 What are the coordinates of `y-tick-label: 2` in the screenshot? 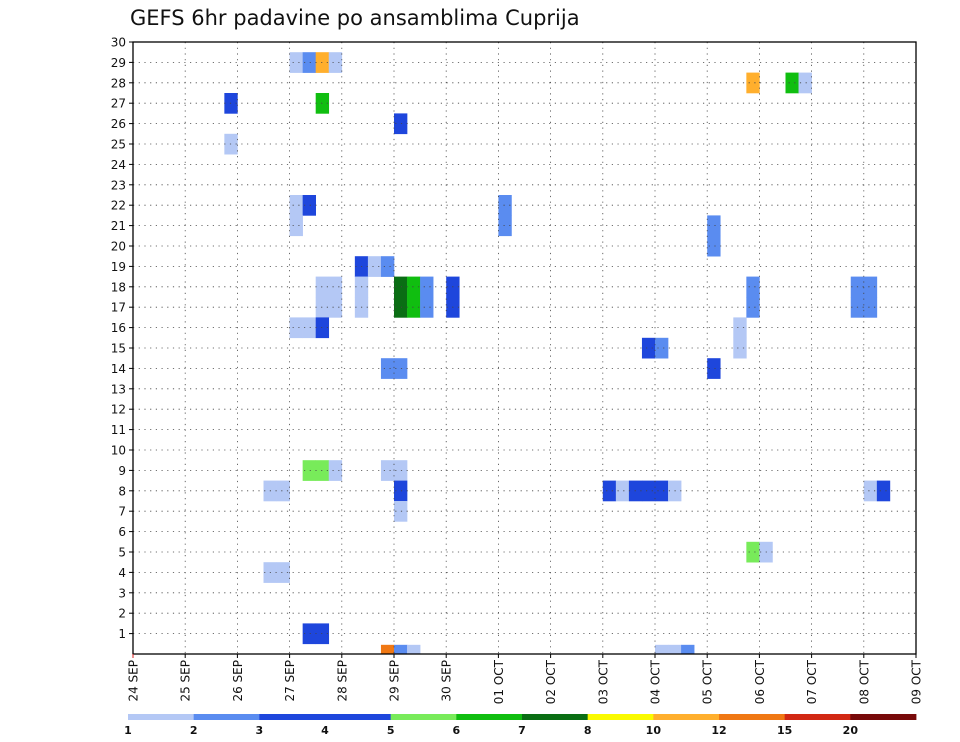 It's located at (122, 614).